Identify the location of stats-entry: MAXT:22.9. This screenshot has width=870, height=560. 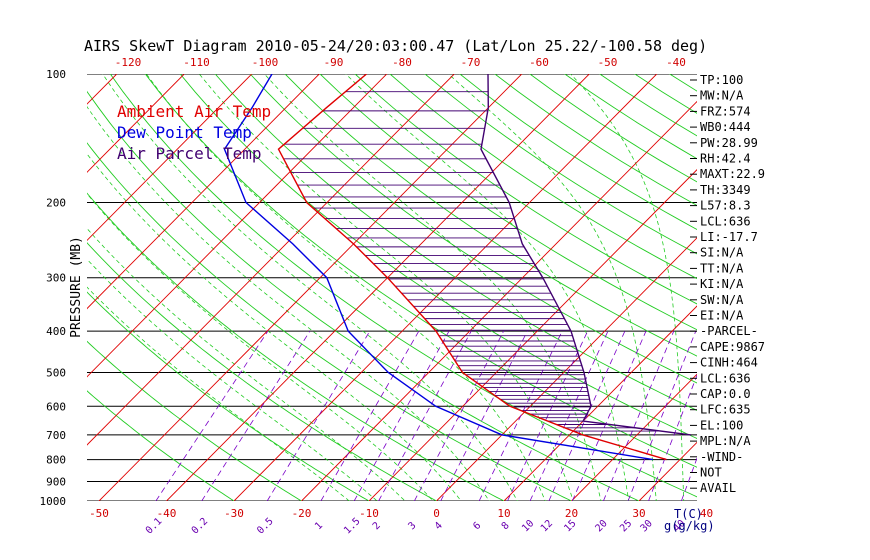
(732, 174).